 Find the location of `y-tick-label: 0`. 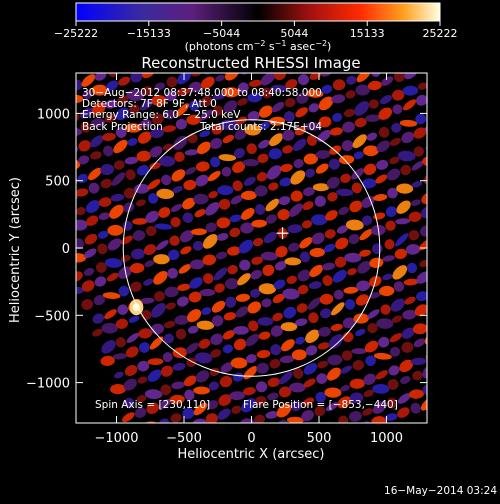

y-tick-label: 0 is located at coordinates (66, 249).